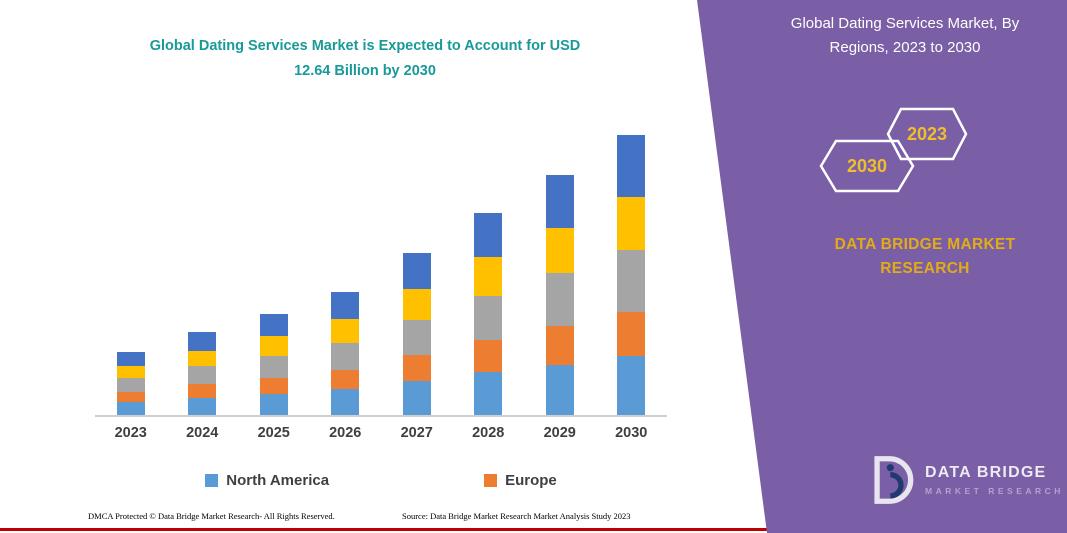  What do you see at coordinates (130, 433) in the screenshot?
I see `x-axis-label: 2023` at bounding box center [130, 433].